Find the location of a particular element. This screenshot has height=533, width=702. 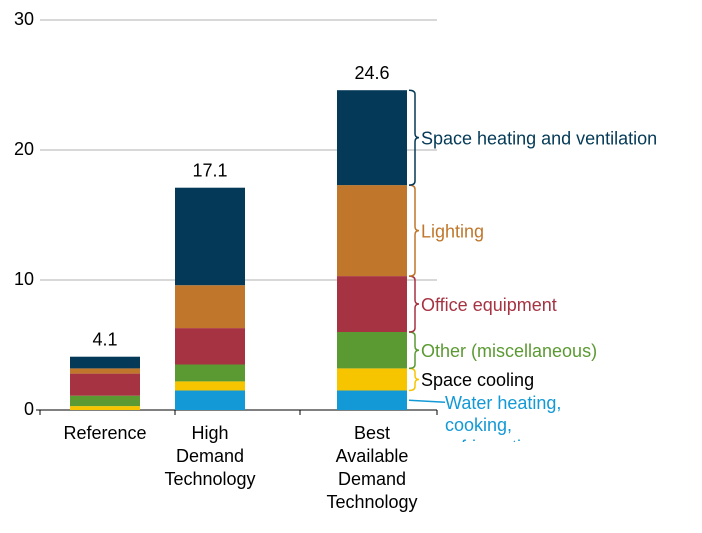

total-label: 24.6 is located at coordinates (371, 73).